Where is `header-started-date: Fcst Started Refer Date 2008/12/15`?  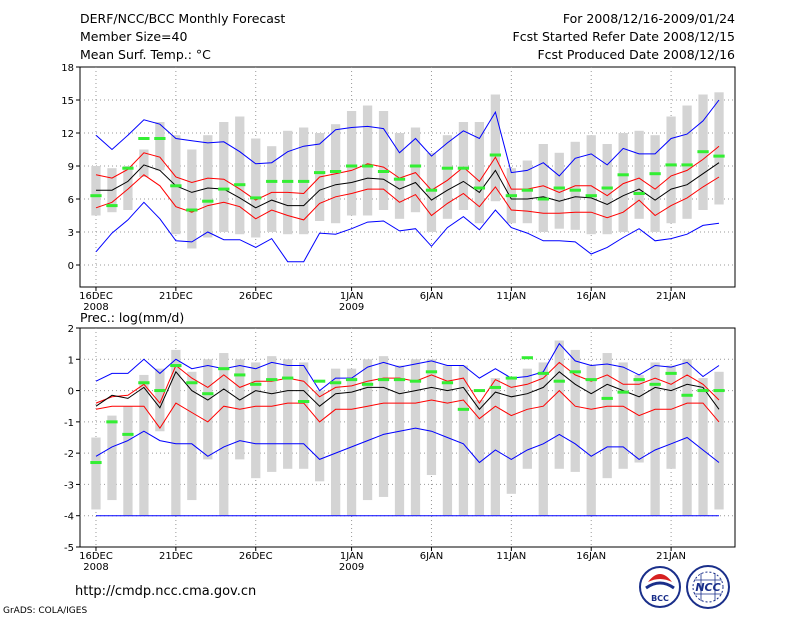
header-started-date: Fcst Started Refer Date 2008/12/15 is located at coordinates (624, 36).